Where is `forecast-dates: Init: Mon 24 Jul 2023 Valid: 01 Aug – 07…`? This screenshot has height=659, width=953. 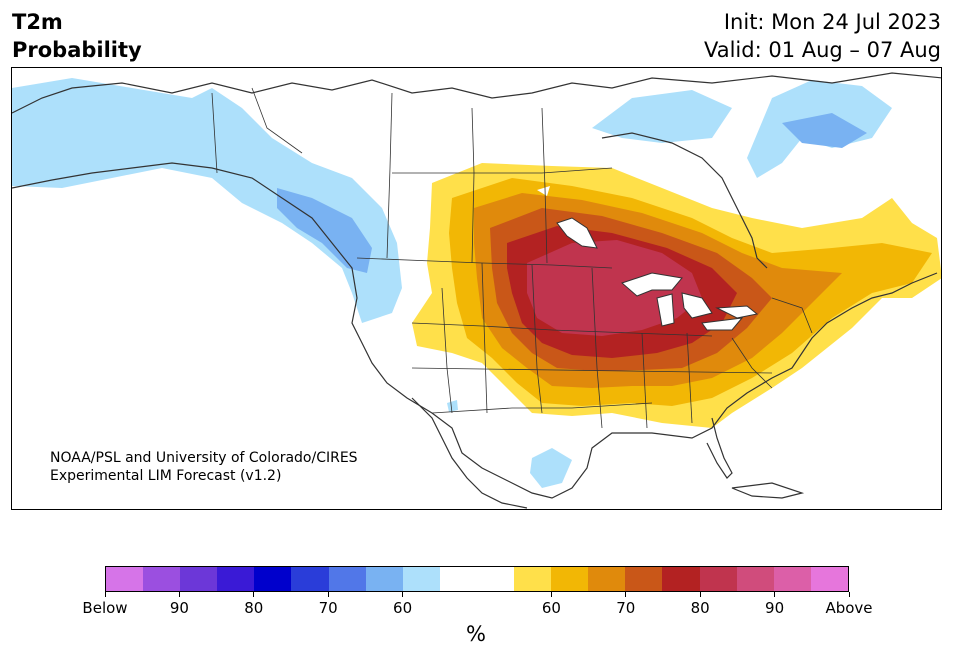
forecast-dates: Init: Mon 24 Jul 2023 Valid: 01 Aug – 07… is located at coordinates (822, 36).